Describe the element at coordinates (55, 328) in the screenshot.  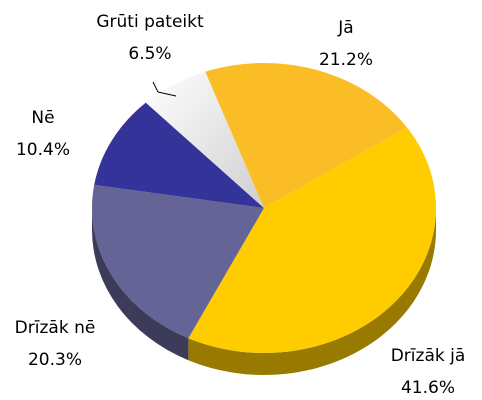
I see `slice-label: Drīzāk nē` at that location.